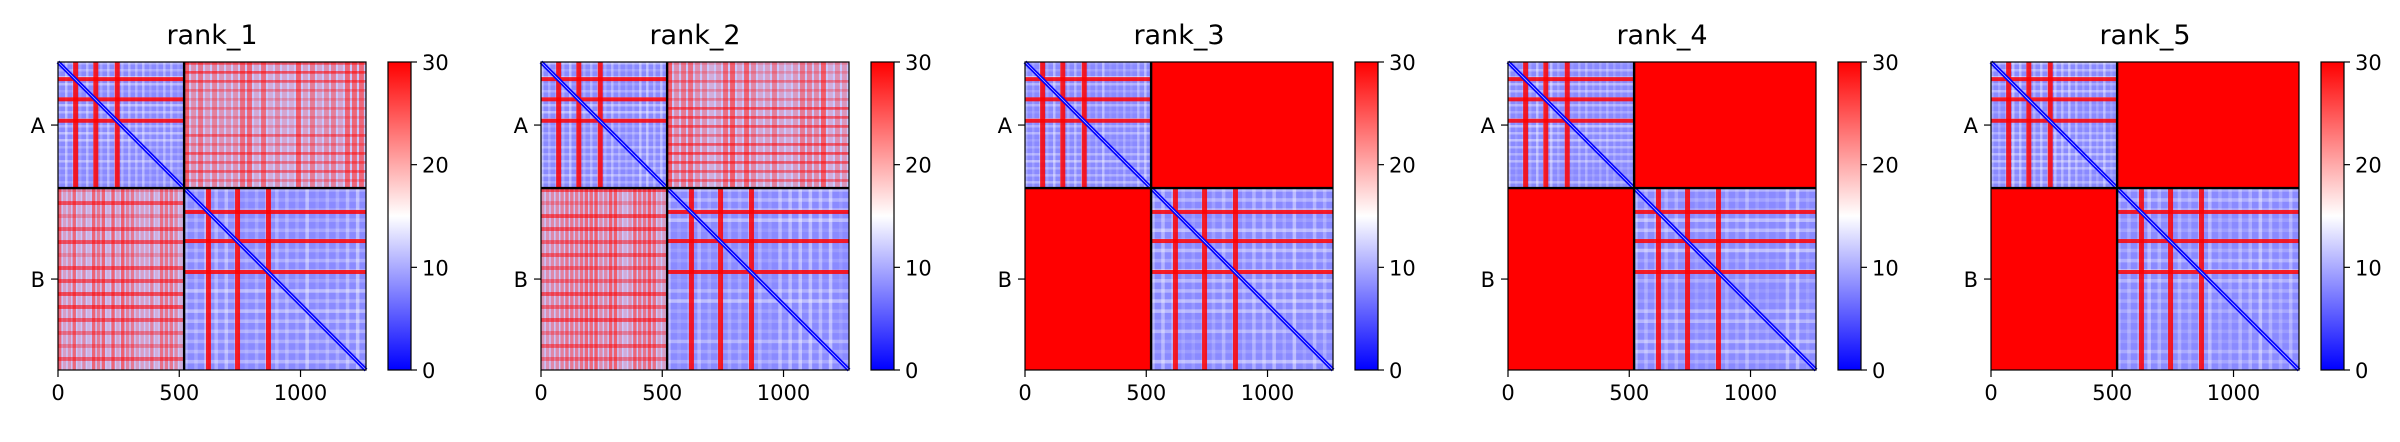 Image resolution: width=2400 pixels, height=442 pixels. What do you see at coordinates (211, 35) in the screenshot?
I see `panel-title: rank_1` at bounding box center [211, 35].